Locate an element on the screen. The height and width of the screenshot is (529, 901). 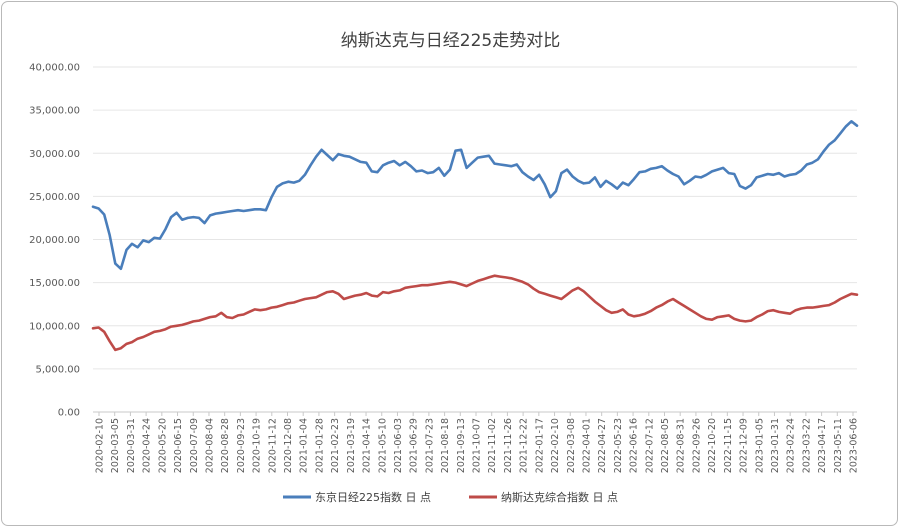
y-tick-label: 40,000.00 is located at coordinates (54, 68).